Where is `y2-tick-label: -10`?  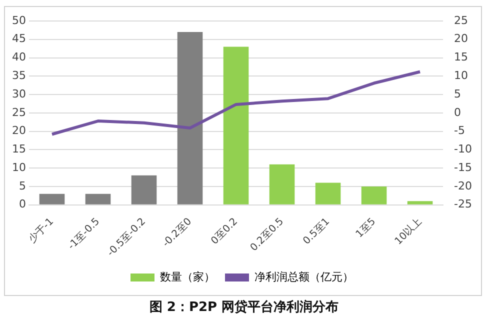
y2-tick-label: -10 is located at coordinates (463, 149).